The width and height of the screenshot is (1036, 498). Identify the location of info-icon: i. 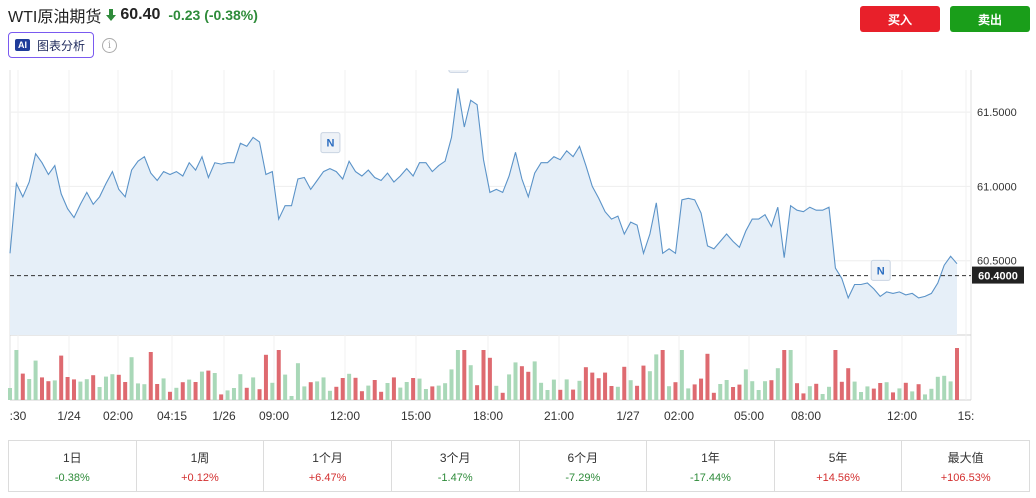
(110, 45).